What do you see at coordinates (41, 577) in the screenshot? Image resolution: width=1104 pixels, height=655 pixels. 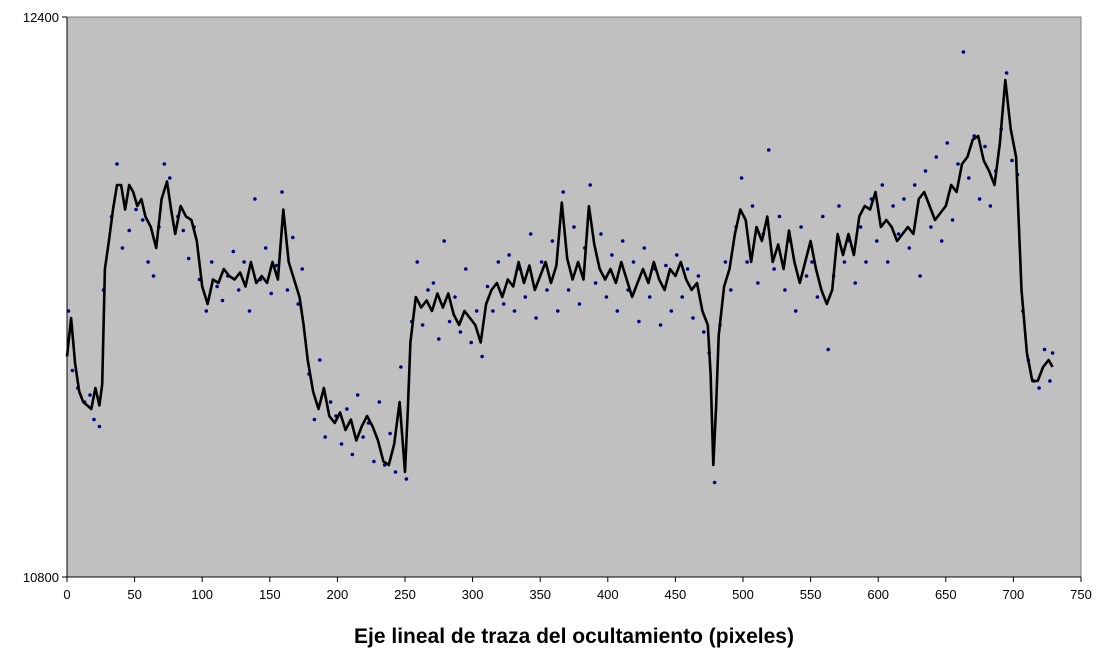 I see `y-tick-label: 10800` at bounding box center [41, 577].